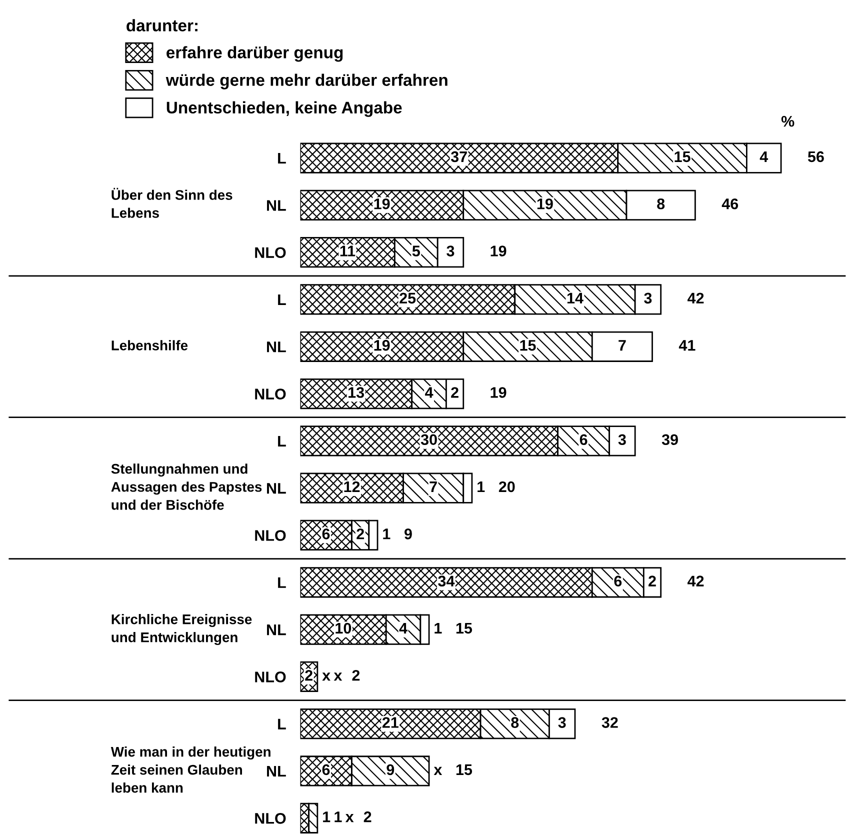 Image resolution: width=853 pixels, height=837 pixels. I want to click on legend-label: Unentschieden, keine Angabe, so click(284, 109).